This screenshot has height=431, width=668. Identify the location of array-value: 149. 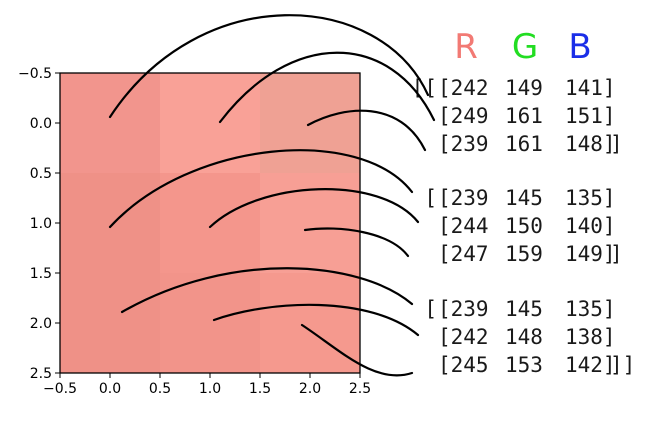
(524, 88).